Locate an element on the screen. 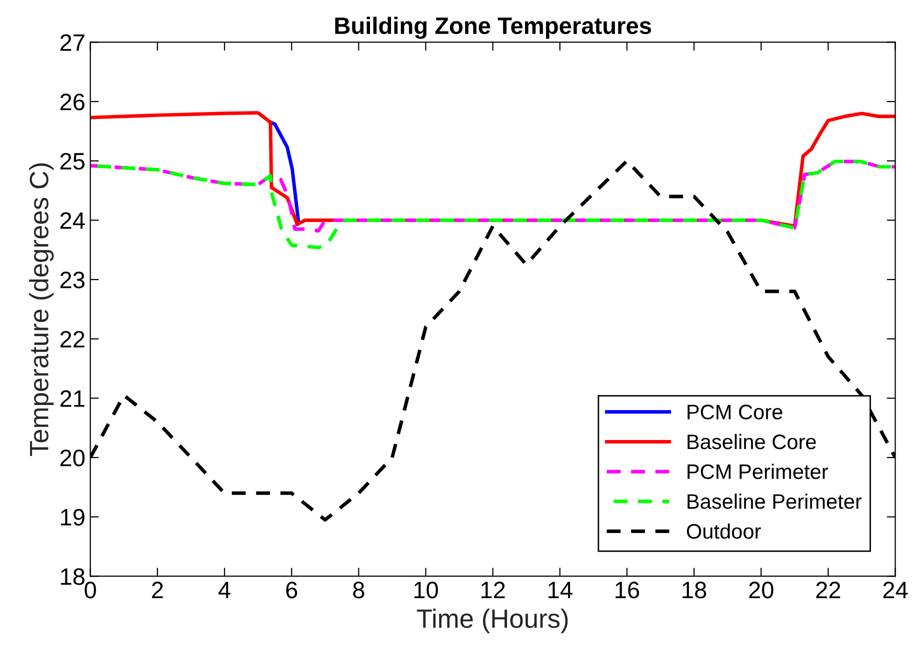 The height and width of the screenshot is (670, 922). y-tick-label: 22 is located at coordinates (72, 339).